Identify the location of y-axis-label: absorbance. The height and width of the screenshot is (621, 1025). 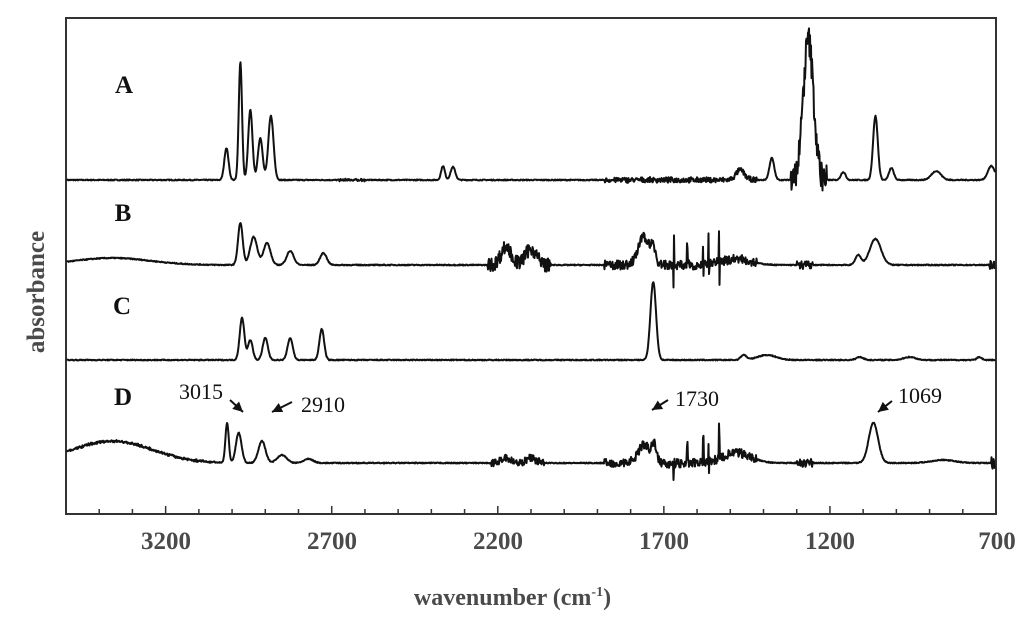
(36, 292).